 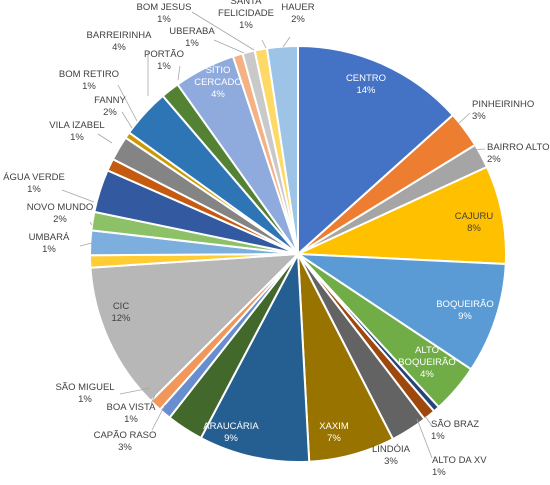 What do you see at coordinates (231, 426) in the screenshot?
I see `label-name: ARAUCÁRIA` at bounding box center [231, 426].